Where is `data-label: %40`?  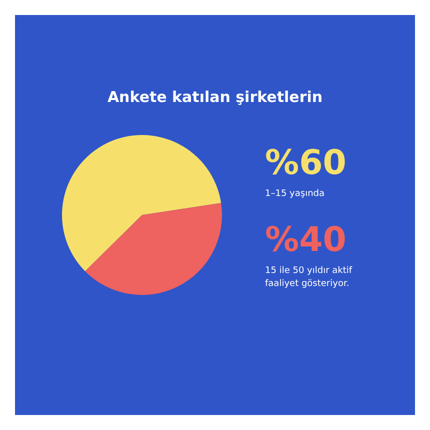
data-label: %40 is located at coordinates (305, 240).